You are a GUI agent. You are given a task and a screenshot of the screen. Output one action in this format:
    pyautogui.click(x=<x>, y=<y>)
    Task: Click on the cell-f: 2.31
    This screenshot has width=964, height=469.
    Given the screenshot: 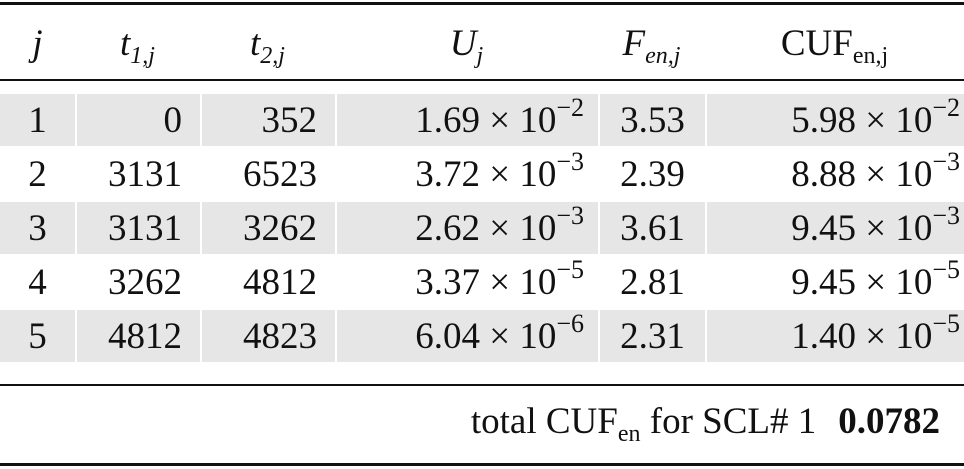 What is the action you would take?
    pyautogui.click(x=651, y=337)
    